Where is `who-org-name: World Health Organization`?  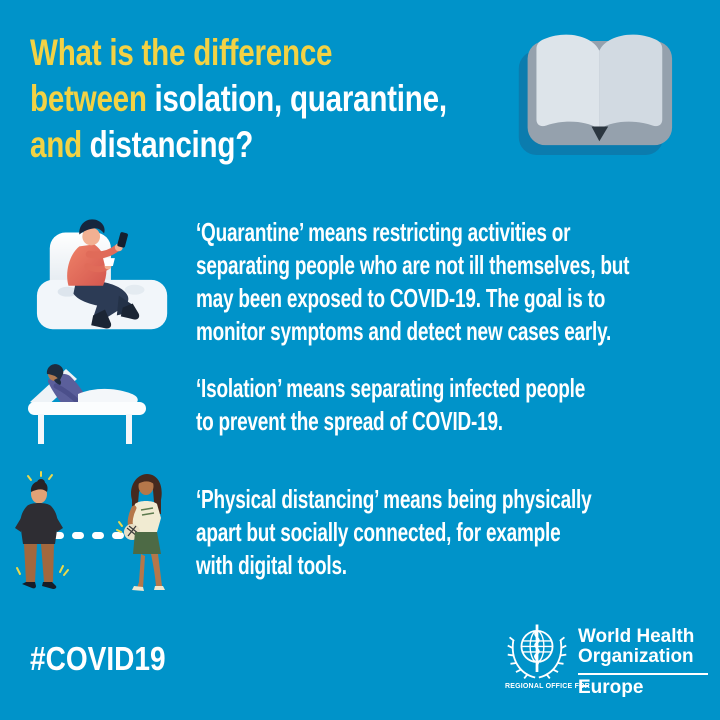 who-org-name: World Health Organization is located at coordinates (636, 646).